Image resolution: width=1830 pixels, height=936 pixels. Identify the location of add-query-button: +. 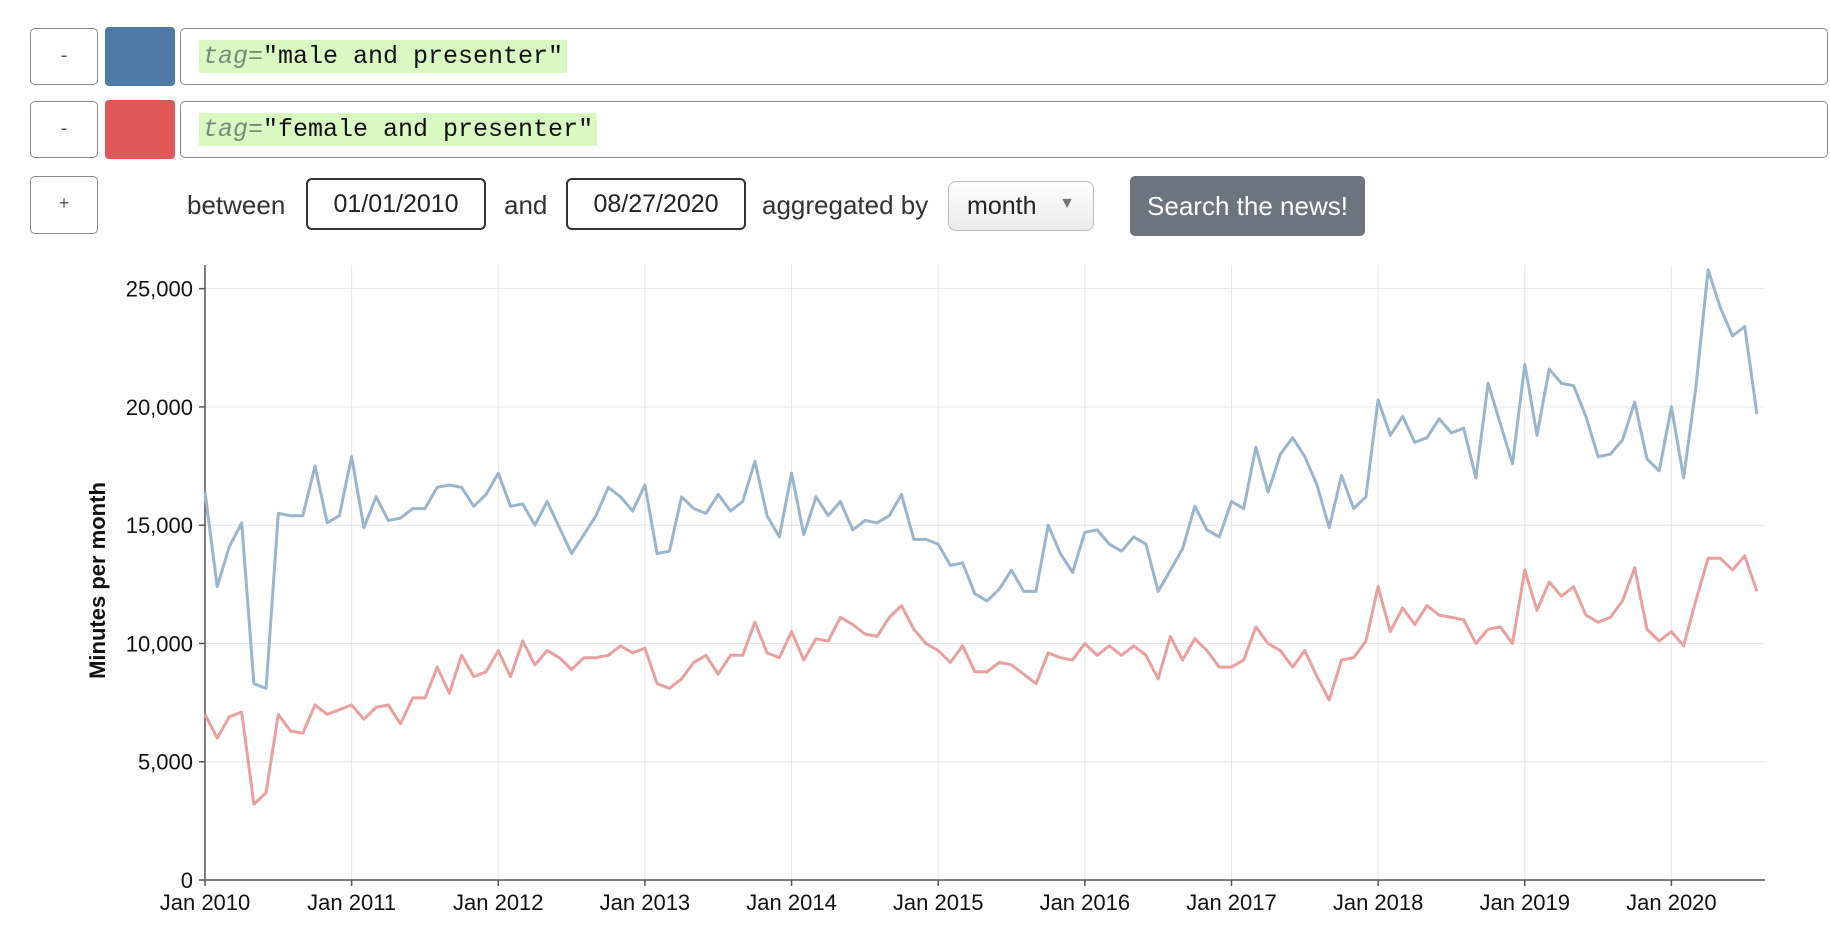
(64, 205).